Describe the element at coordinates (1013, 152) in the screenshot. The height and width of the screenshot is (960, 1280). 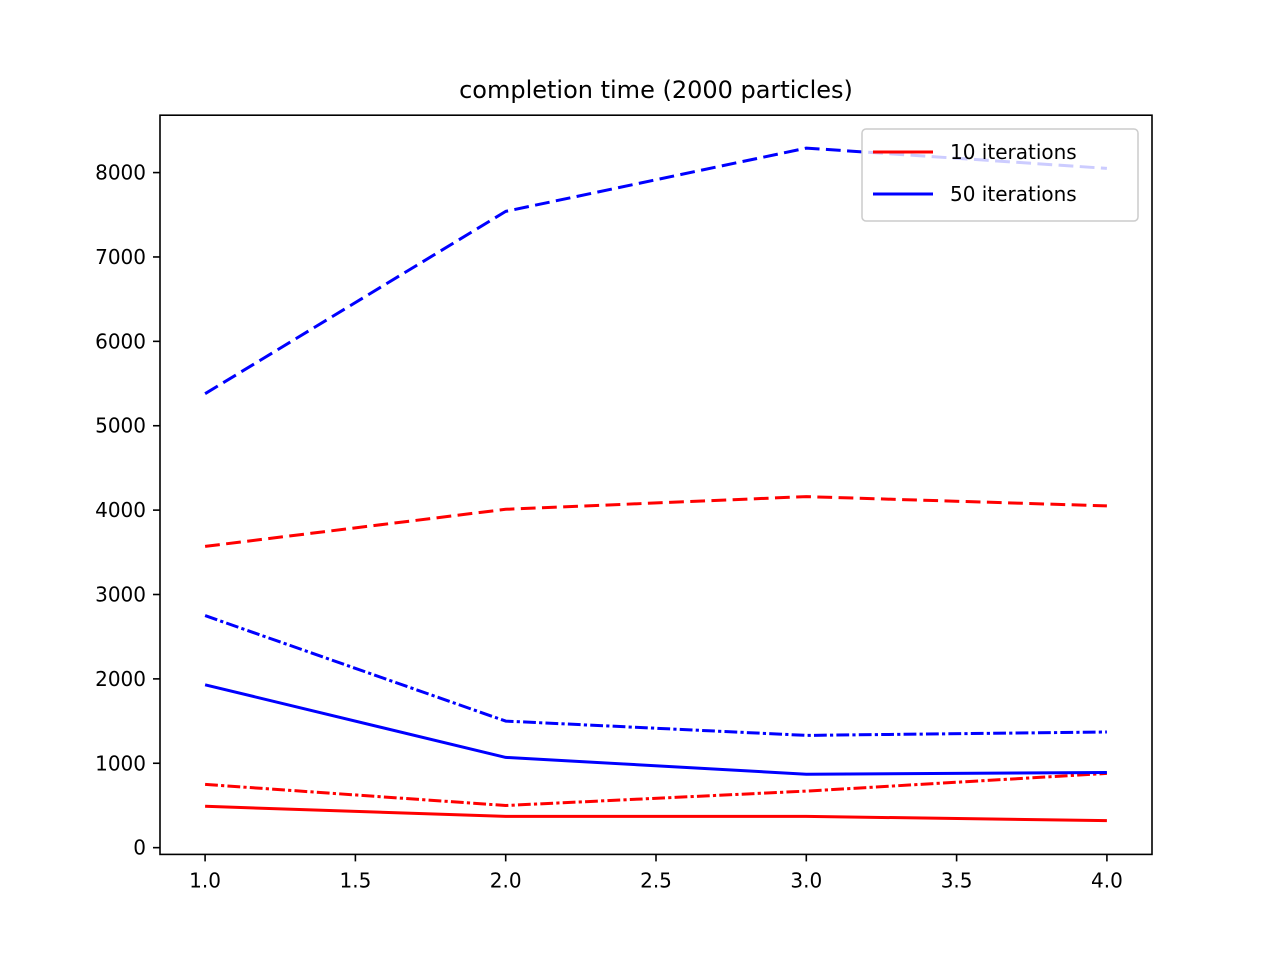
I see `legend-label-10-iterations: 10 iterations` at that location.